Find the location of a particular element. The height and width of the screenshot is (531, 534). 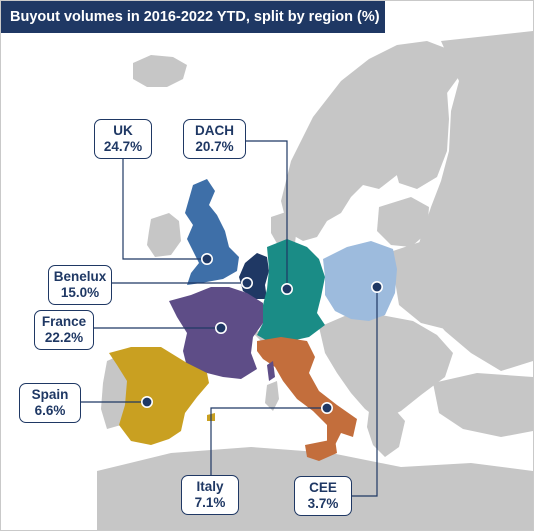

sardinia-shape is located at coordinates (272, 396).